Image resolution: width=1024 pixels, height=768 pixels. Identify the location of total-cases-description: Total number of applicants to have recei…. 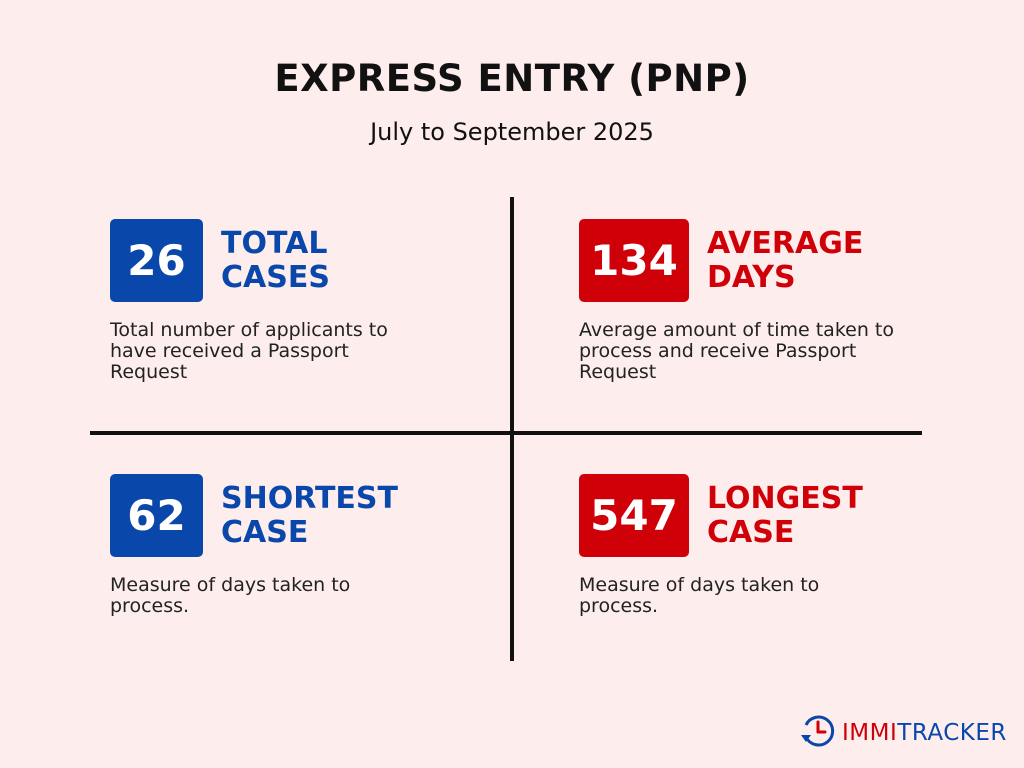
(249, 351).